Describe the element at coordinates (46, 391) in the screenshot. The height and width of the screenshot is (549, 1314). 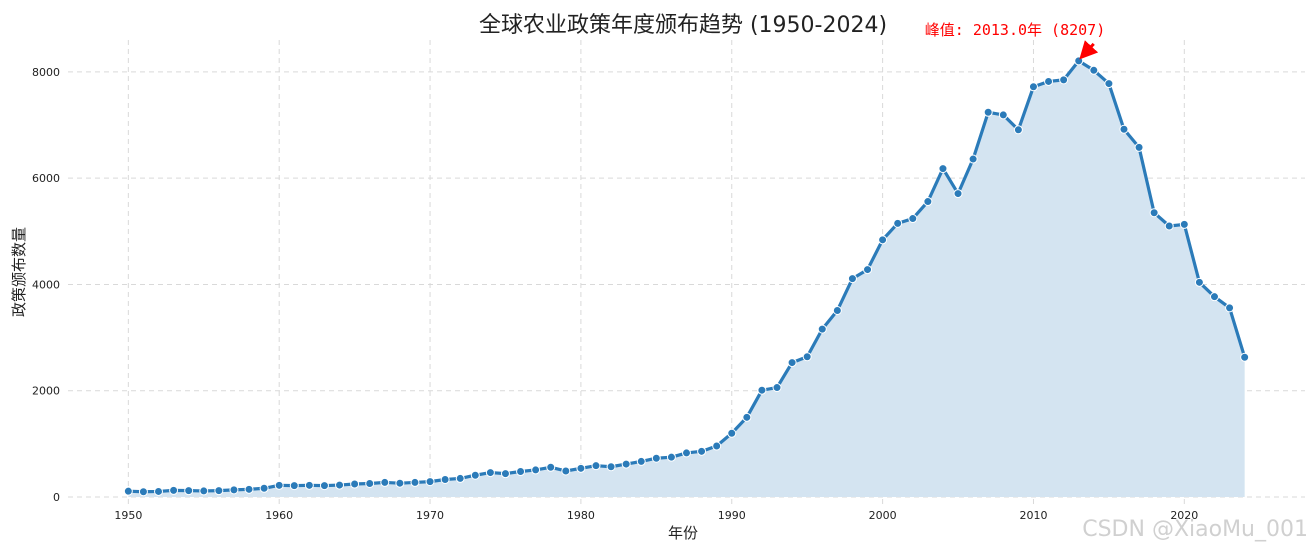
I see `y-tick-label: 2000` at that location.